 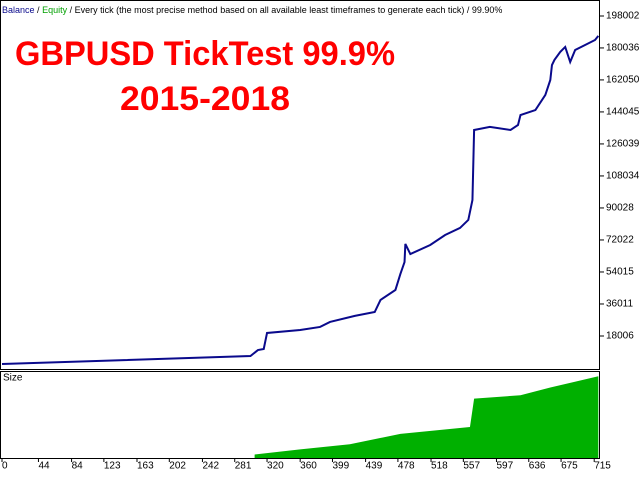 I want to click on y-tick-label: 180036, so click(x=623, y=48).